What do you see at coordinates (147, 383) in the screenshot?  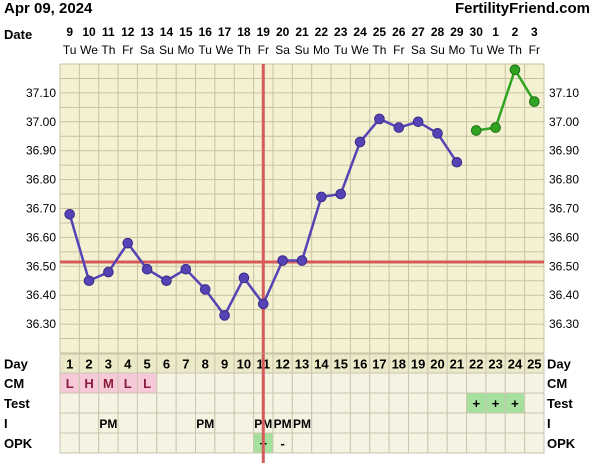 I see `cm-value-4: L` at bounding box center [147, 383].